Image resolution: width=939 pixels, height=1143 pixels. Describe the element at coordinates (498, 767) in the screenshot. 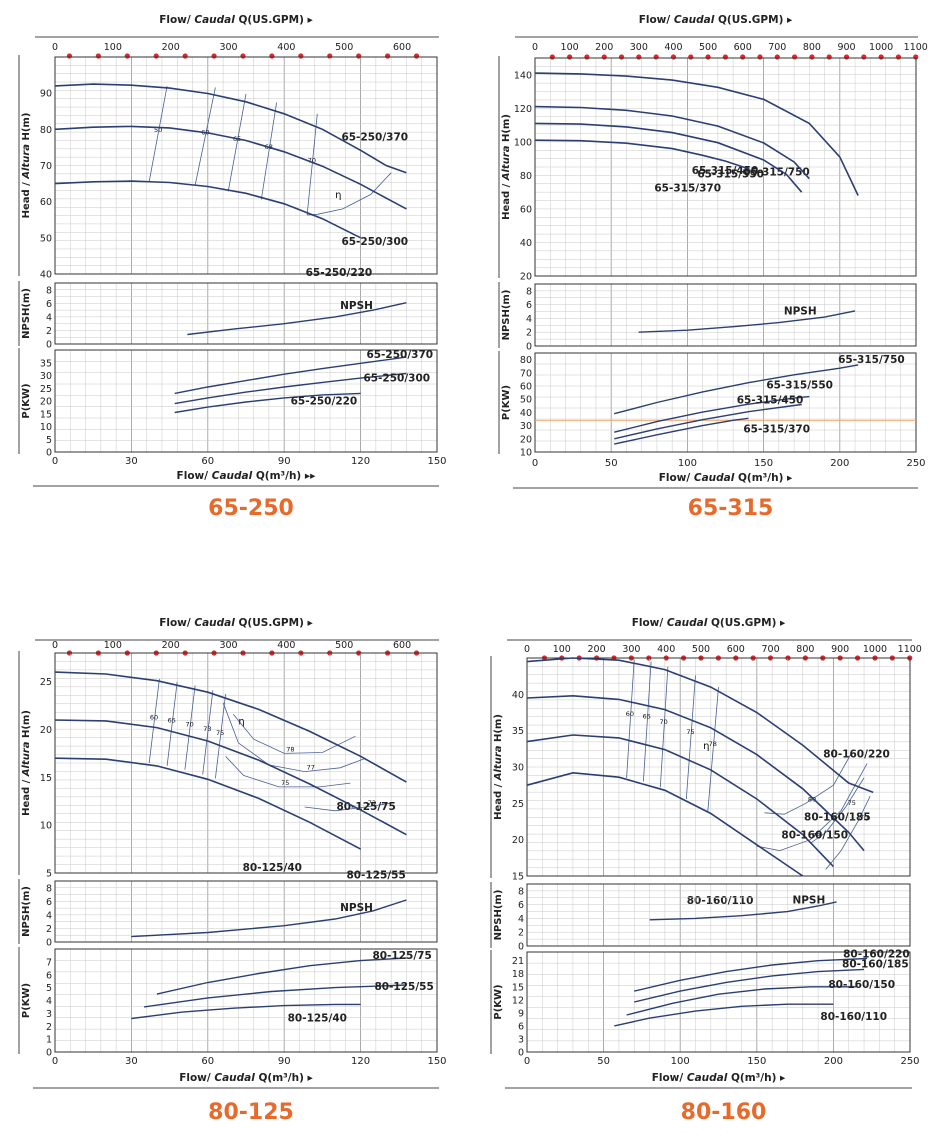

I see `head-axis-title: Head / Altura H(m)` at that location.